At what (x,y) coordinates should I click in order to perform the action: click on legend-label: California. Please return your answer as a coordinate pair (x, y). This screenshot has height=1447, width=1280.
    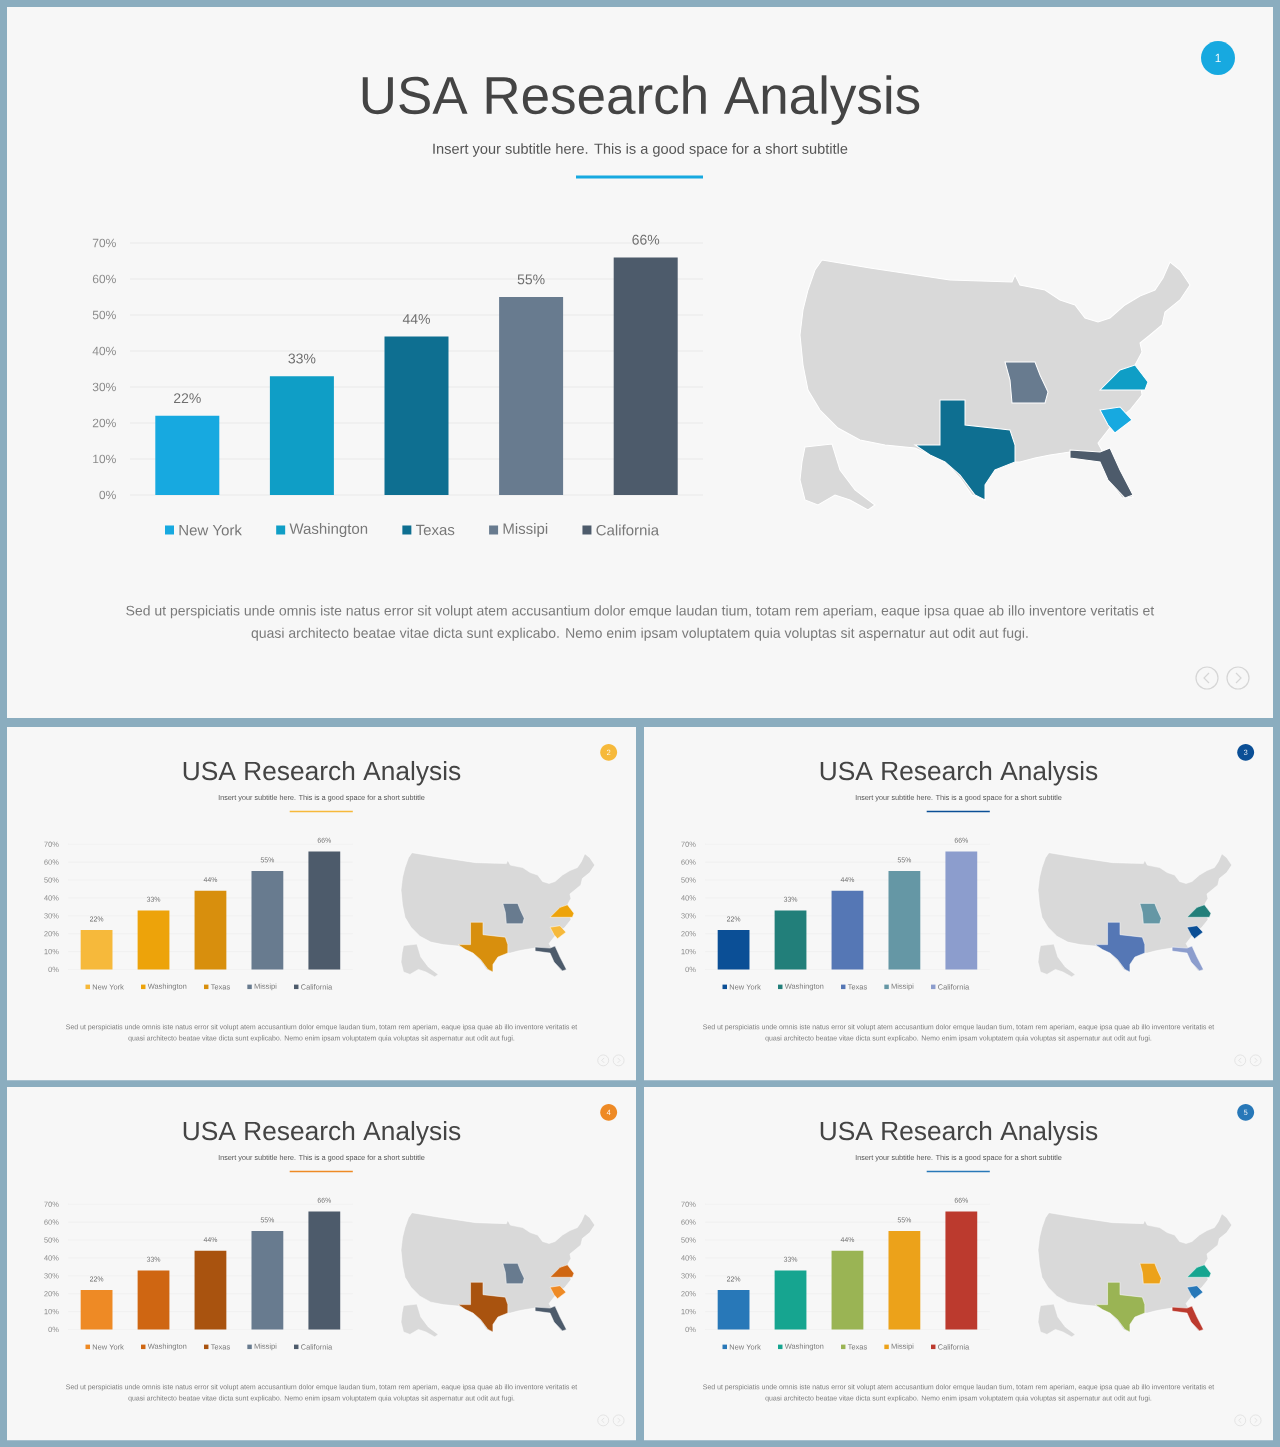
    Looking at the image, I should click on (628, 530).